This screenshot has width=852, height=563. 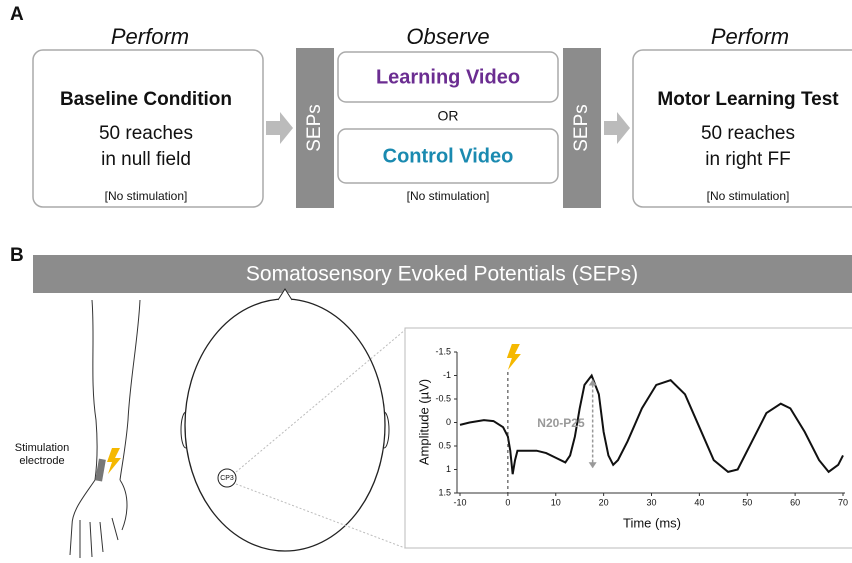 I want to click on nose, so click(x=285, y=294).